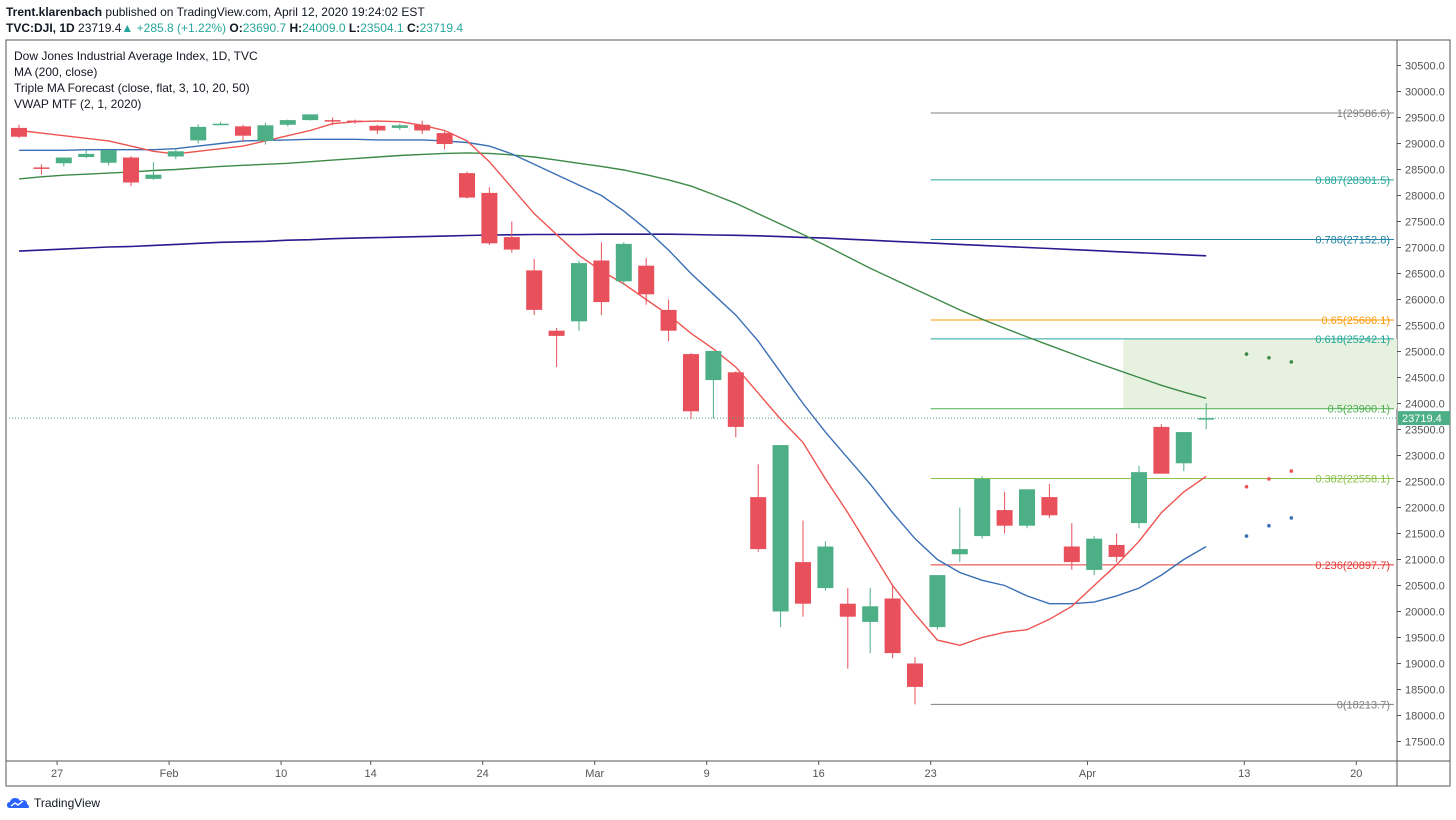 The image size is (1456, 820). What do you see at coordinates (612, 245) in the screenshot?
I see `ma200-line` at bounding box center [612, 245].